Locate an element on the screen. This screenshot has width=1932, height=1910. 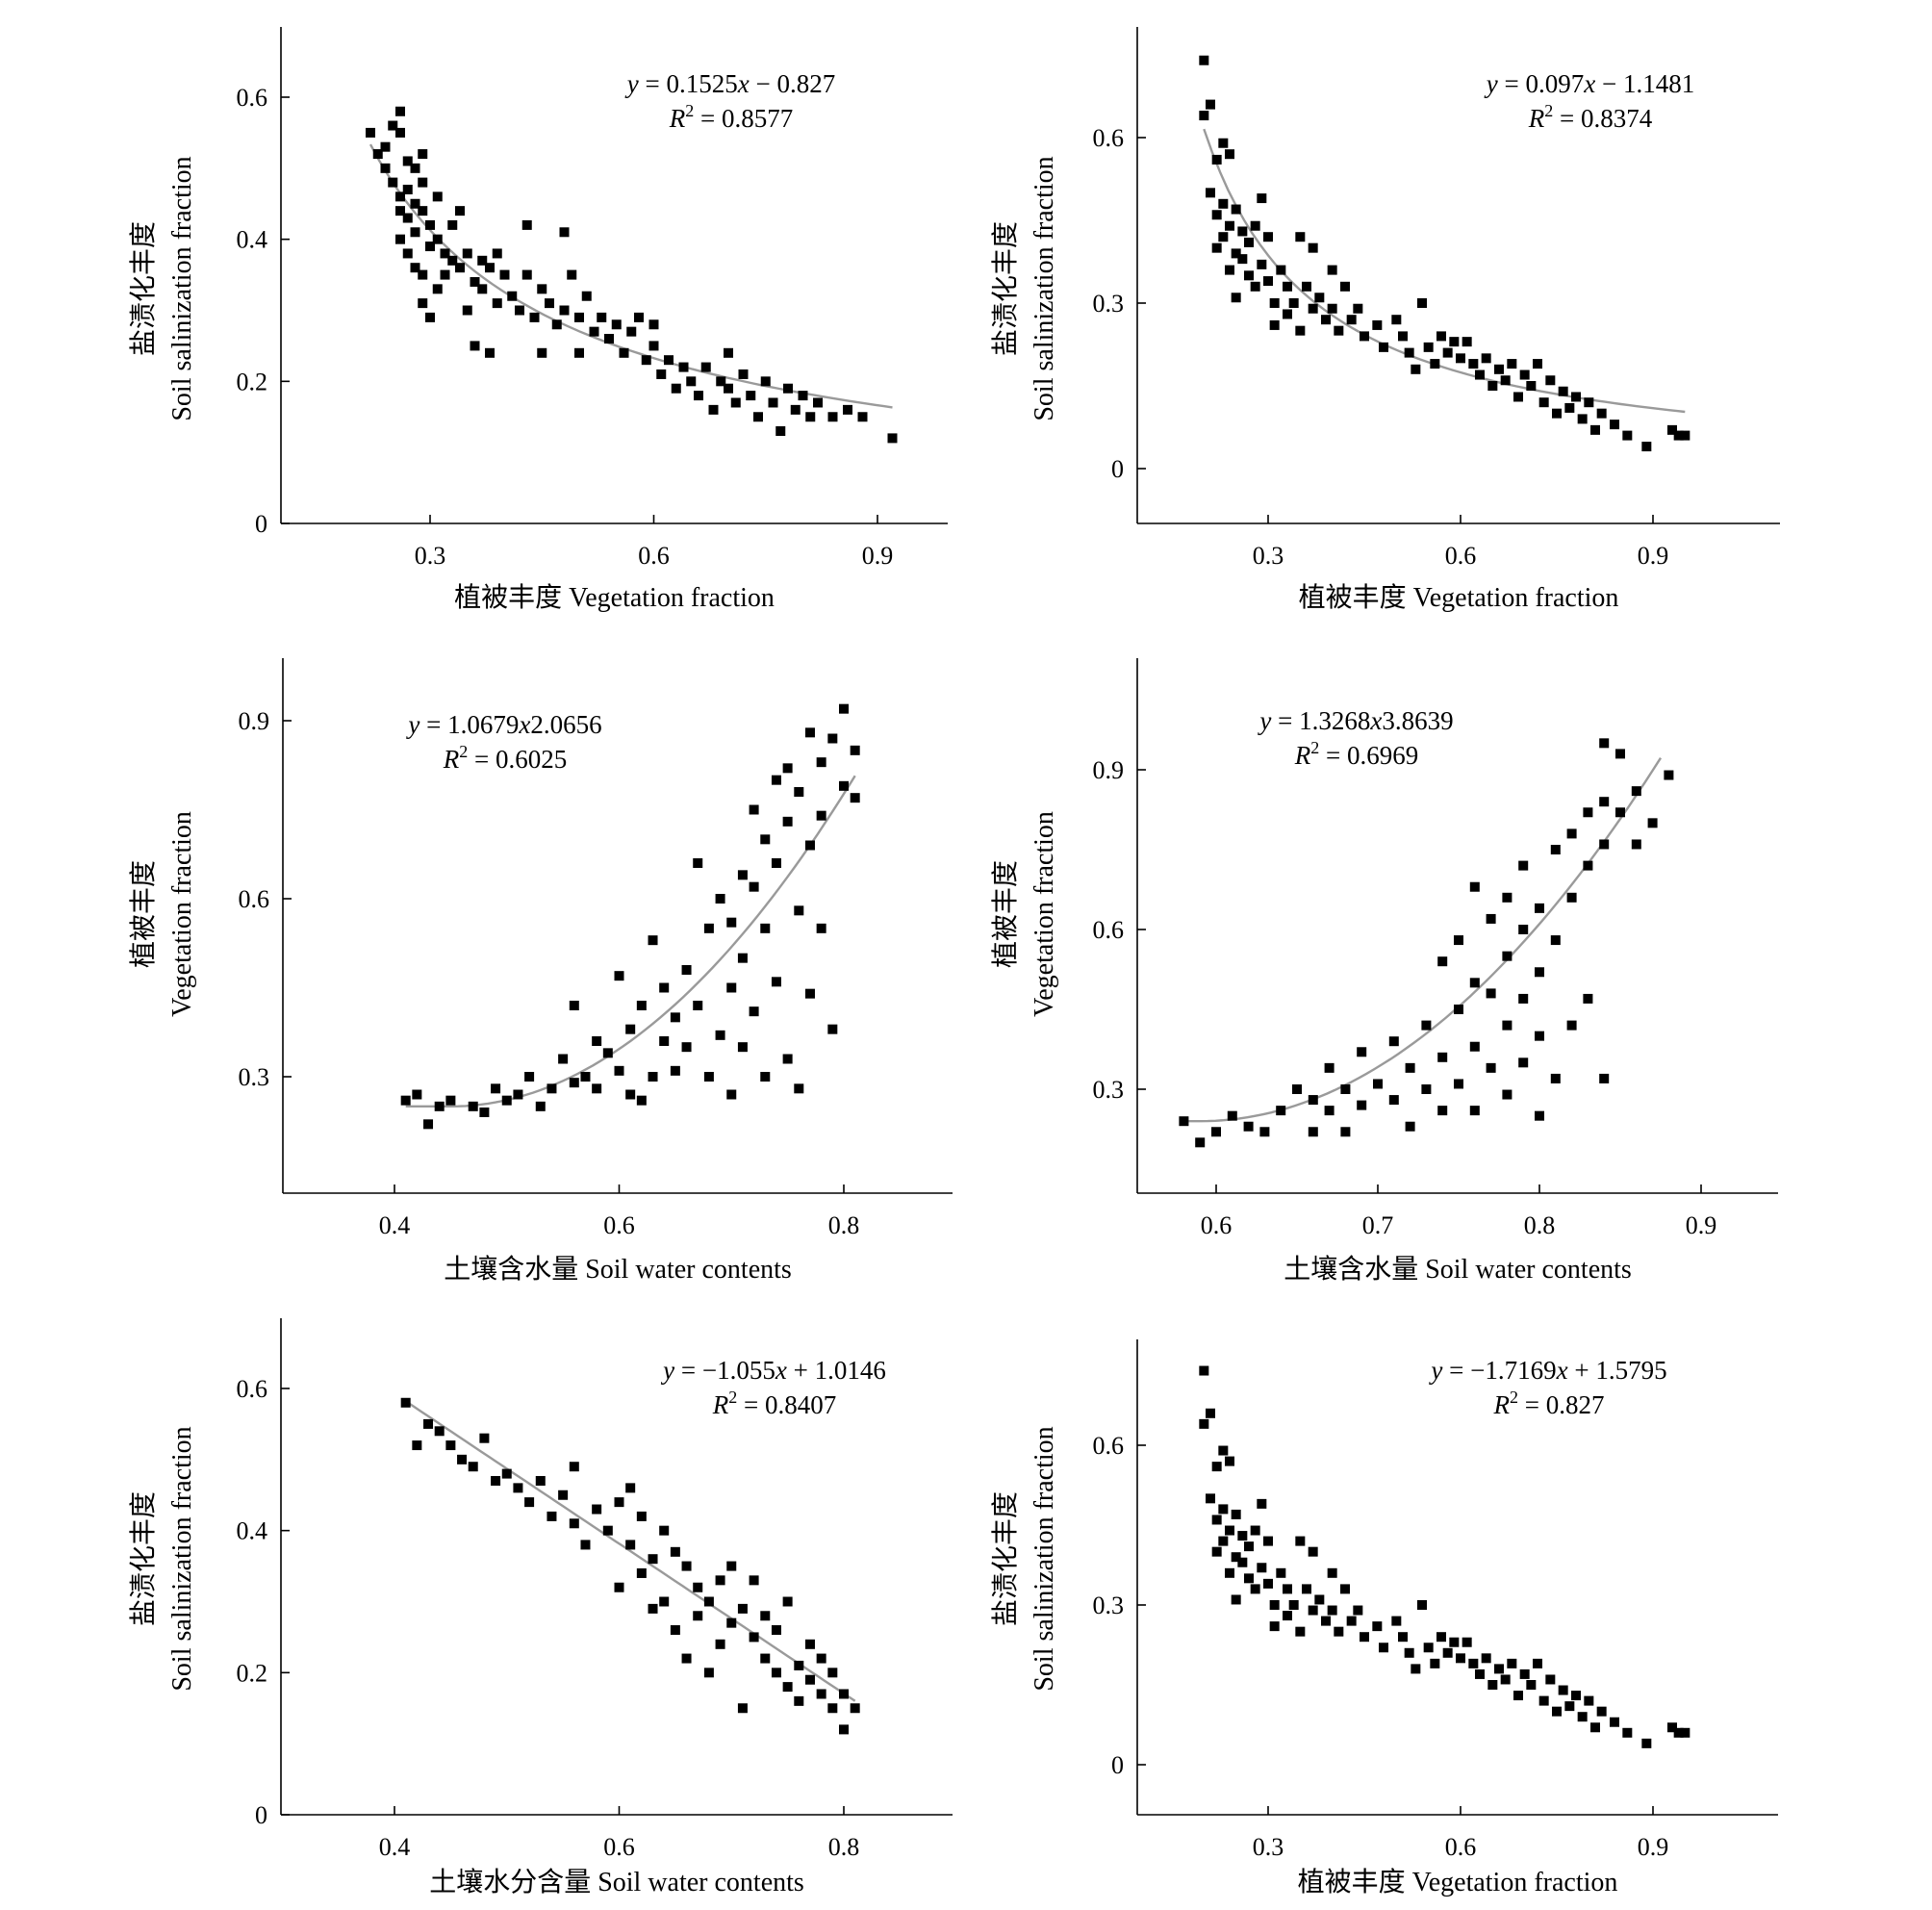
eq-rest: + 1.5795 is located at coordinates (1617, 1370).